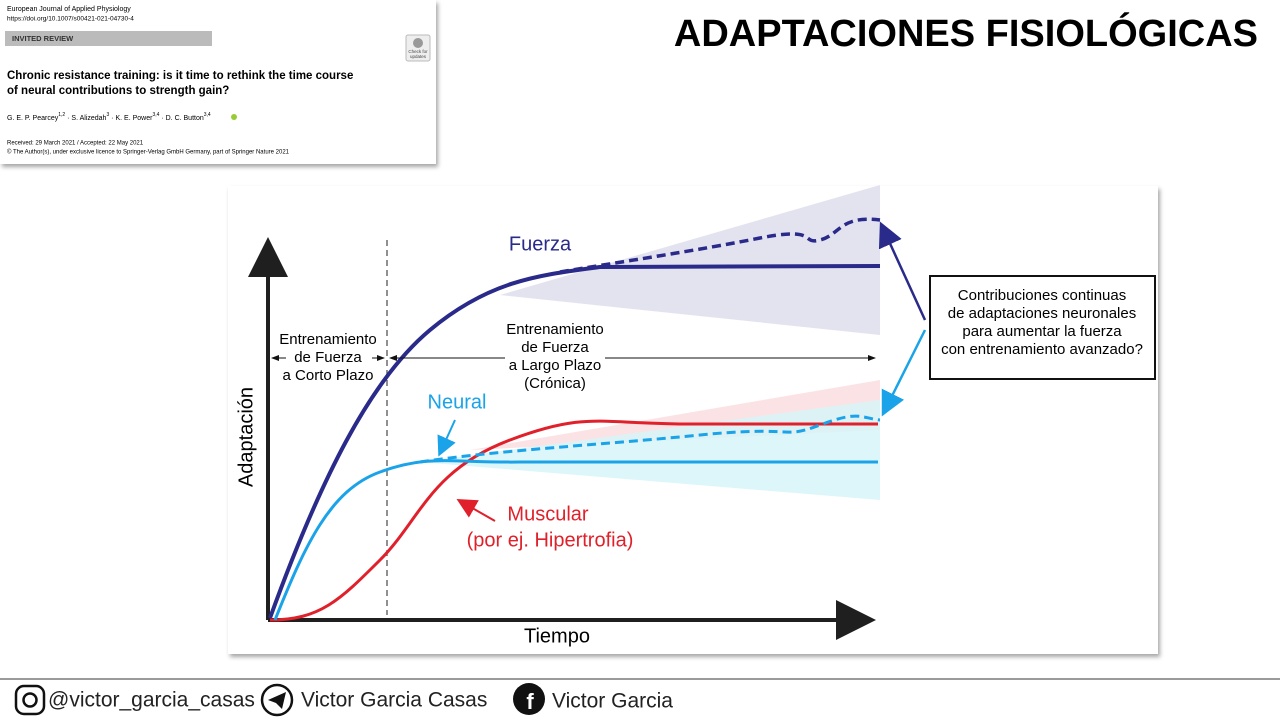  Describe the element at coordinates (134, 118) in the screenshot. I see `author-name: K. E. Power` at that location.